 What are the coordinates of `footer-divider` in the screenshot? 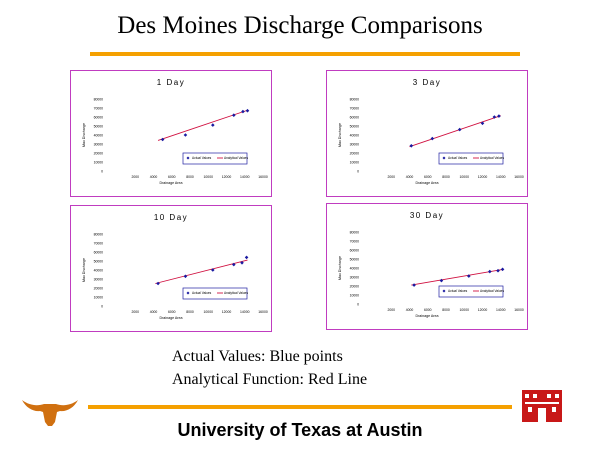 It's located at (300, 407).